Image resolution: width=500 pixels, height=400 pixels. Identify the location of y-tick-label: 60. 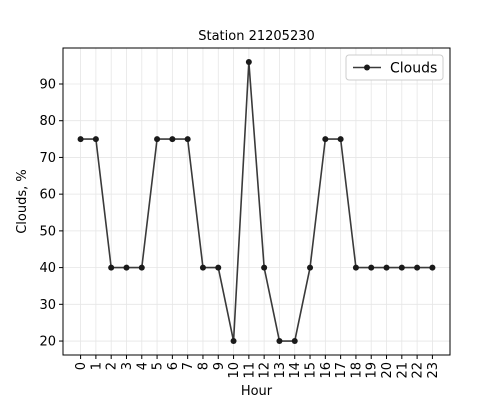
(47, 195).